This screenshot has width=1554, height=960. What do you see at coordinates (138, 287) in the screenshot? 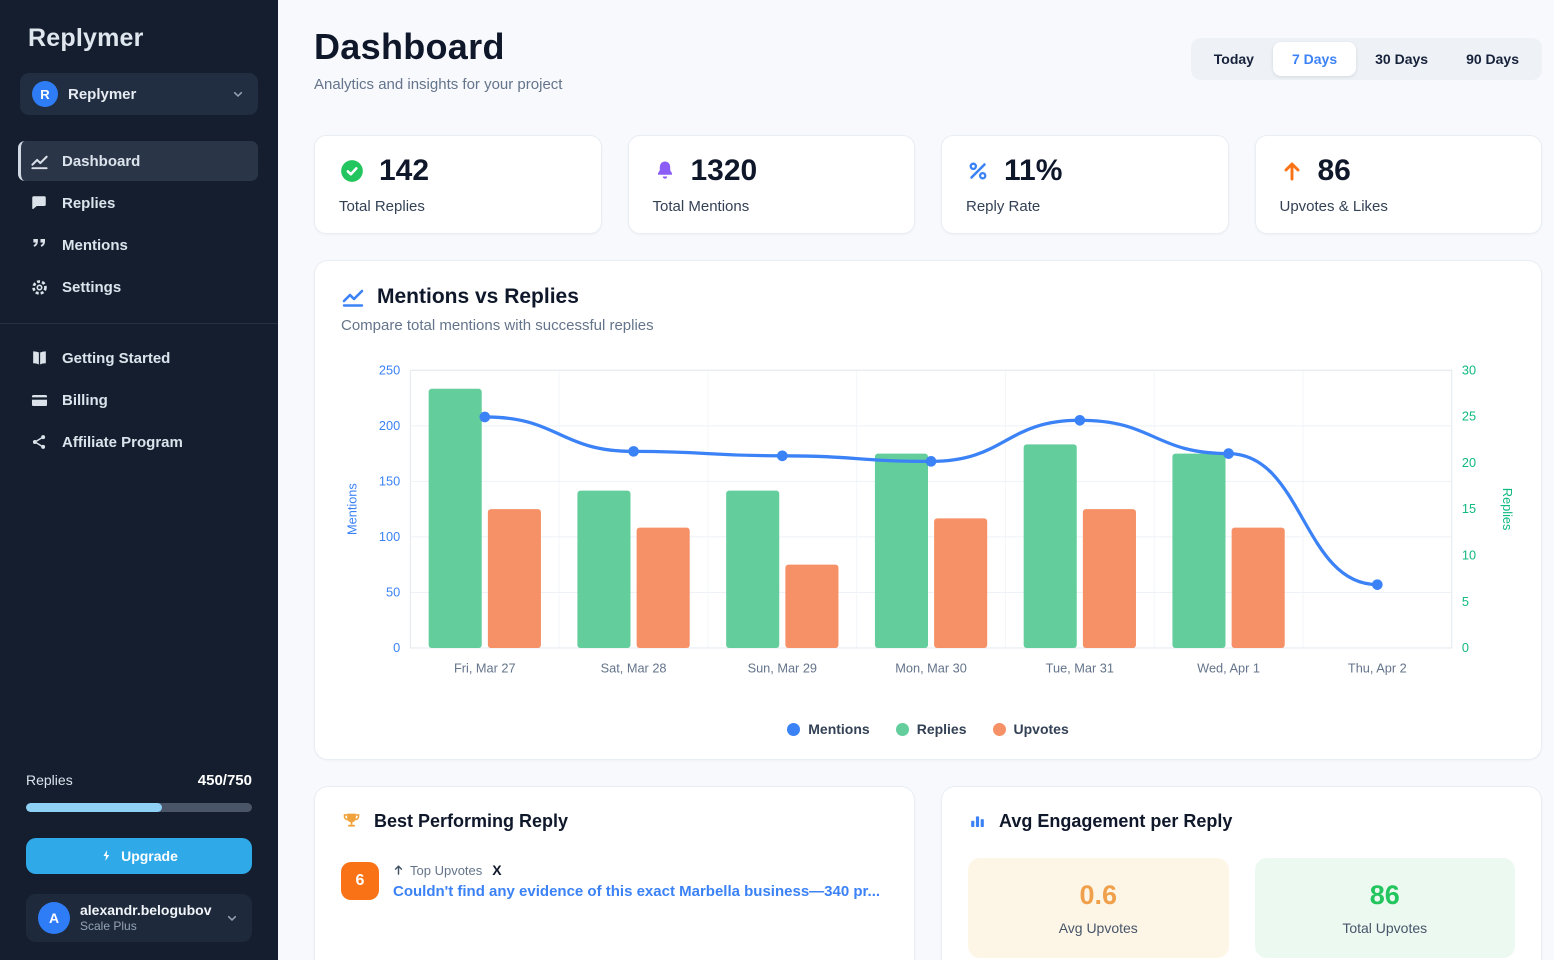
I see `sidebar-item-settings: Settings` at bounding box center [138, 287].